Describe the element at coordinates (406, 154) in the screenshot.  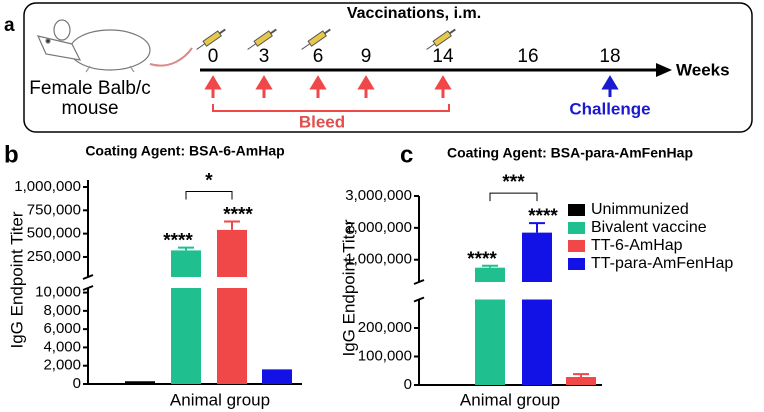
I see `panel-label: c` at that location.